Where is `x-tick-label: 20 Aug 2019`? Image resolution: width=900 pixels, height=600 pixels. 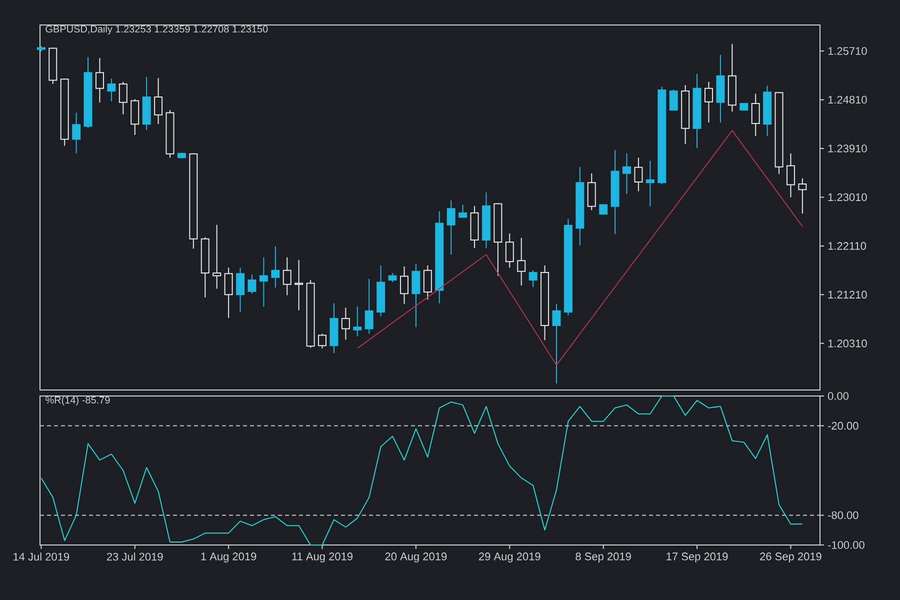 x-tick-label: 20 Aug 2019 is located at coordinates (416, 557).